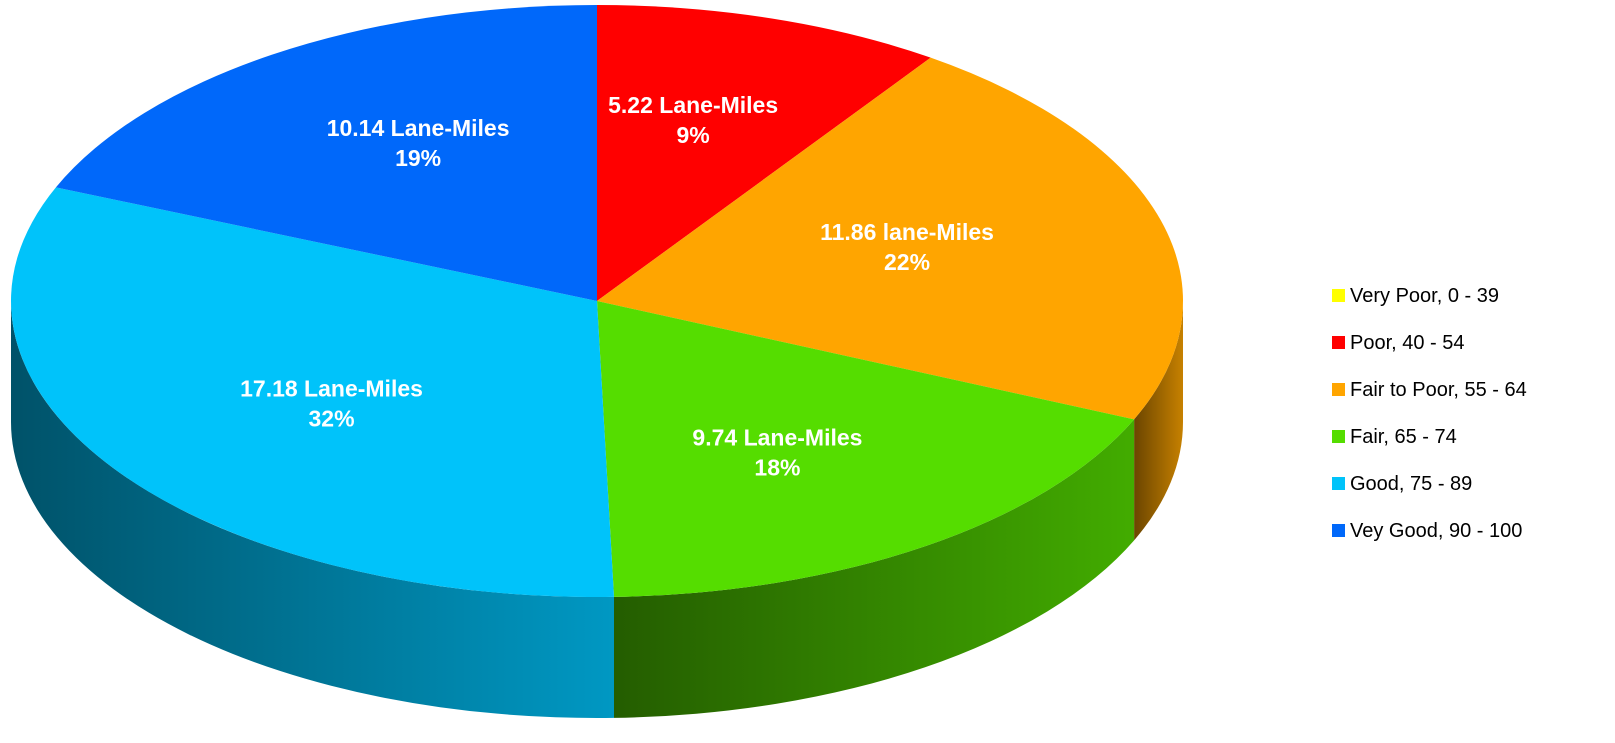 This screenshot has width=1615, height=743. Describe the element at coordinates (693, 105) in the screenshot. I see `slice-label-value-poor-40-54: 5.22 Lane-Miles` at that location.